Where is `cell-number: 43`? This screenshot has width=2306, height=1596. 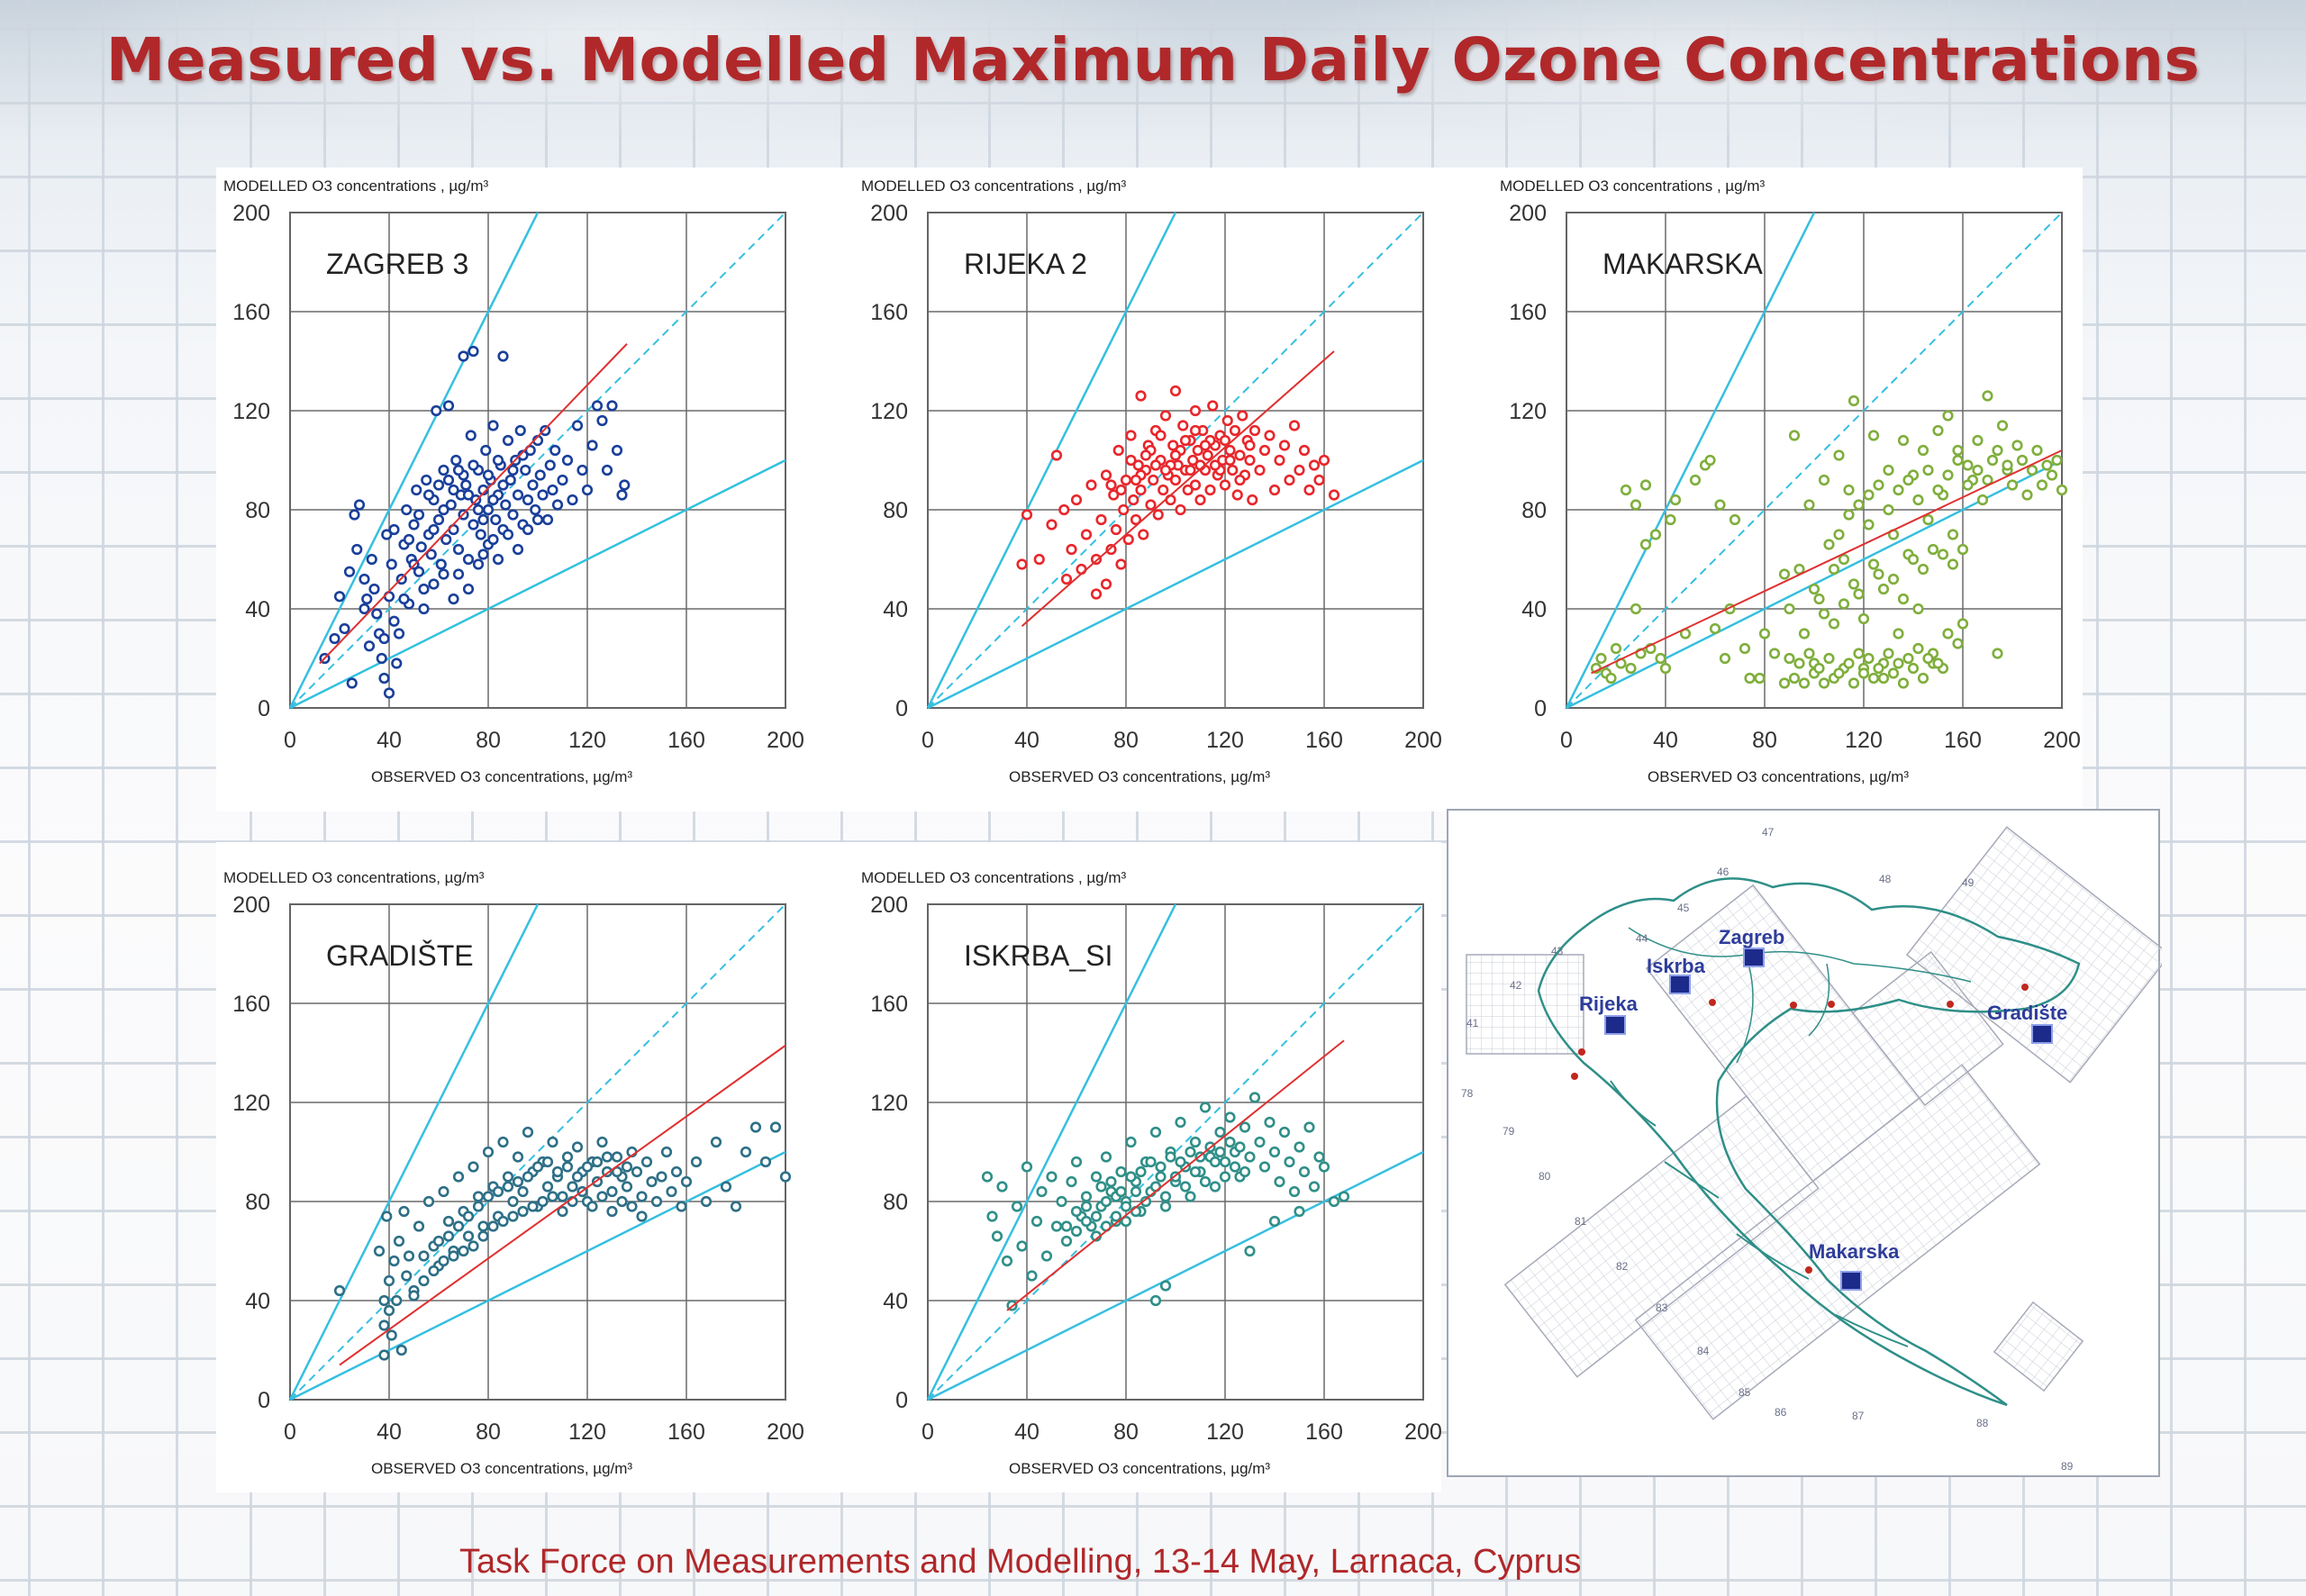 cell-number: 43 is located at coordinates (1557, 951).